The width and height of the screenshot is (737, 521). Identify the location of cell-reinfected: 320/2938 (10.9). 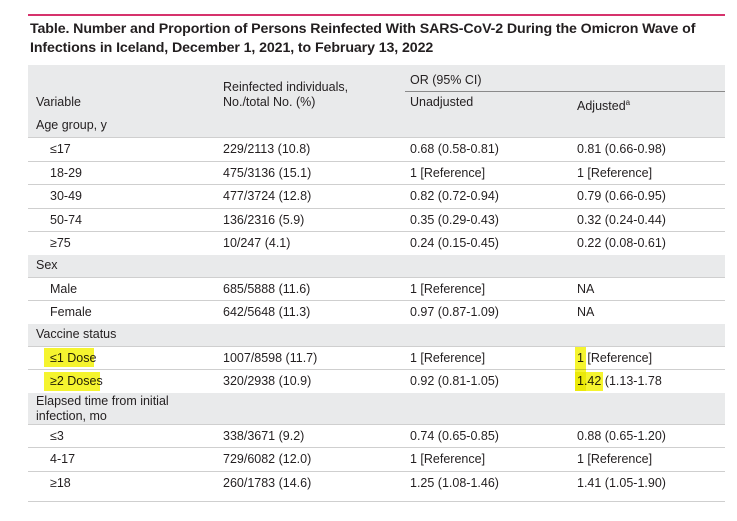
(267, 381).